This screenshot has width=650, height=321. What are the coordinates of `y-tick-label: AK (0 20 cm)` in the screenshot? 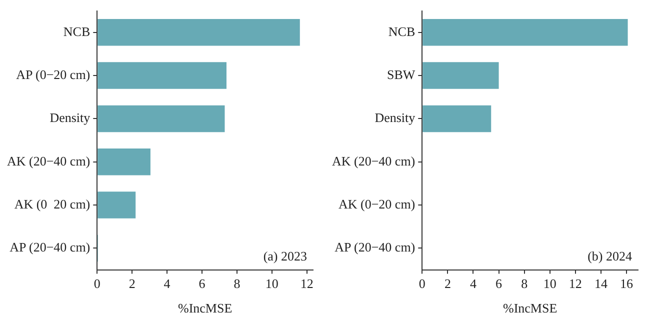 It's located at (52, 204).